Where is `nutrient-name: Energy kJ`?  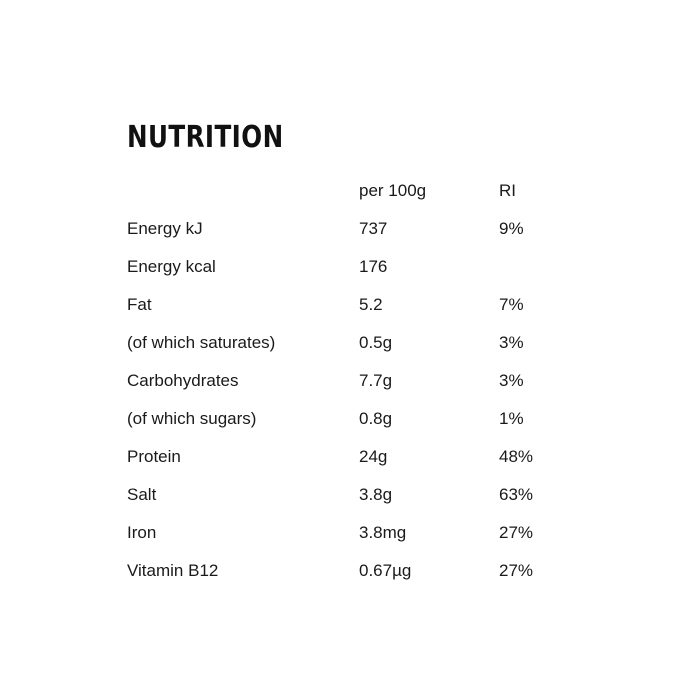
nutrient-name: Energy kJ is located at coordinates (165, 228).